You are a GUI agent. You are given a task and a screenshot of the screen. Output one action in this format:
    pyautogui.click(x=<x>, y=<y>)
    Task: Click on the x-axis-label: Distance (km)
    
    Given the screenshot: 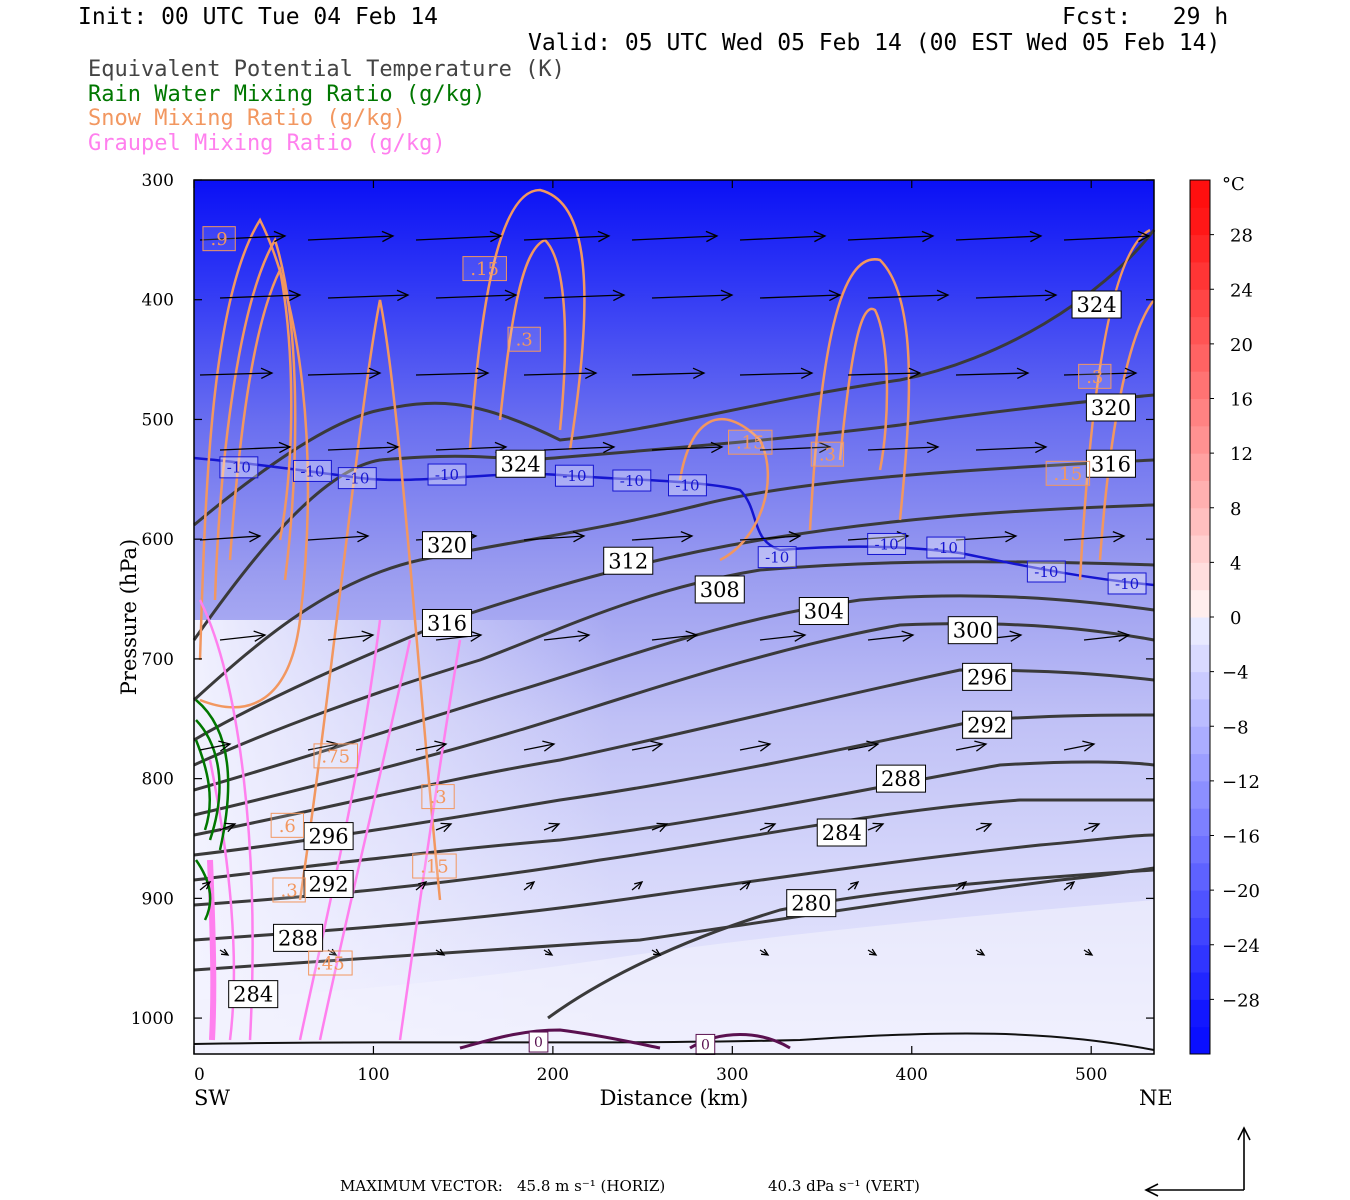 What is the action you would take?
    pyautogui.click(x=674, y=1098)
    